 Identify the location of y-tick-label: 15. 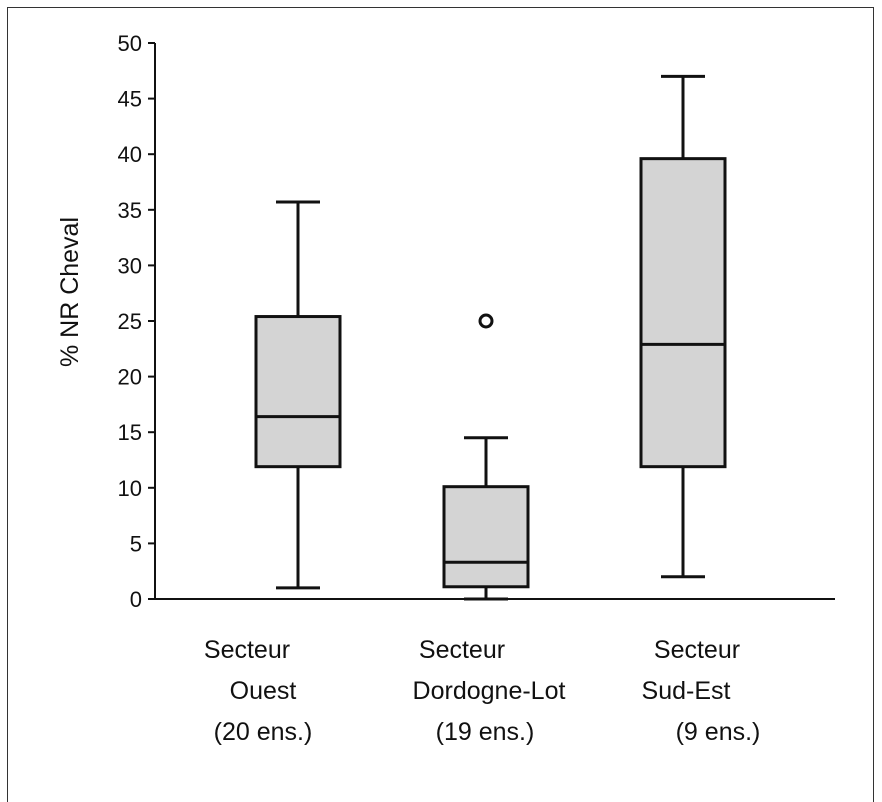
(130, 432).